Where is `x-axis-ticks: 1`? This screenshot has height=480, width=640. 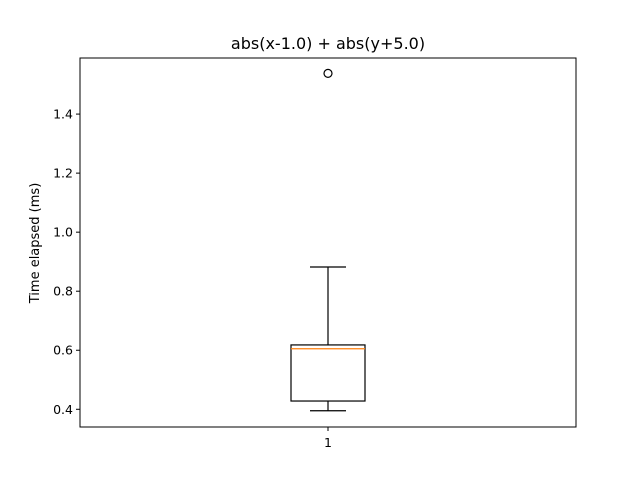 x-axis-ticks: 1 is located at coordinates (328, 438).